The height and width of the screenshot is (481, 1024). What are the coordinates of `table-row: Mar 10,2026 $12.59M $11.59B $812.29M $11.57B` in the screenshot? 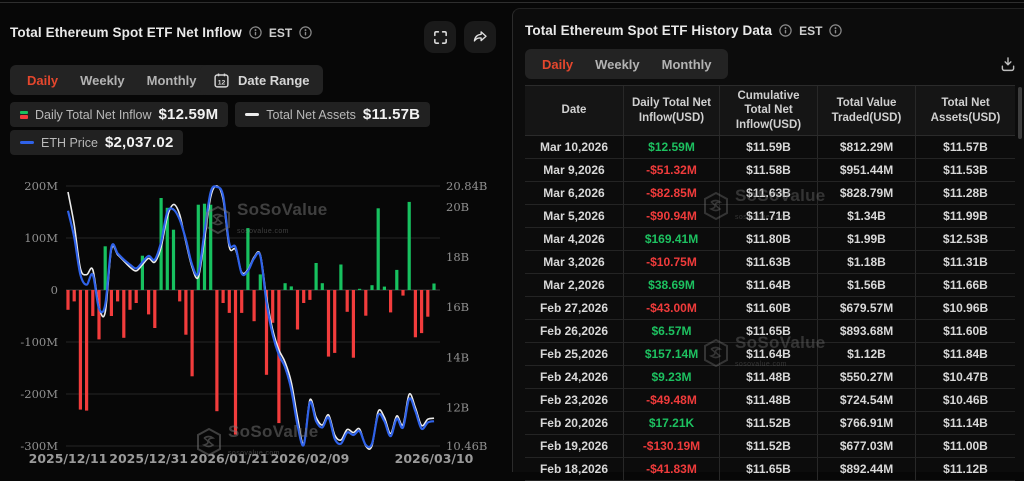 It's located at (770, 148).